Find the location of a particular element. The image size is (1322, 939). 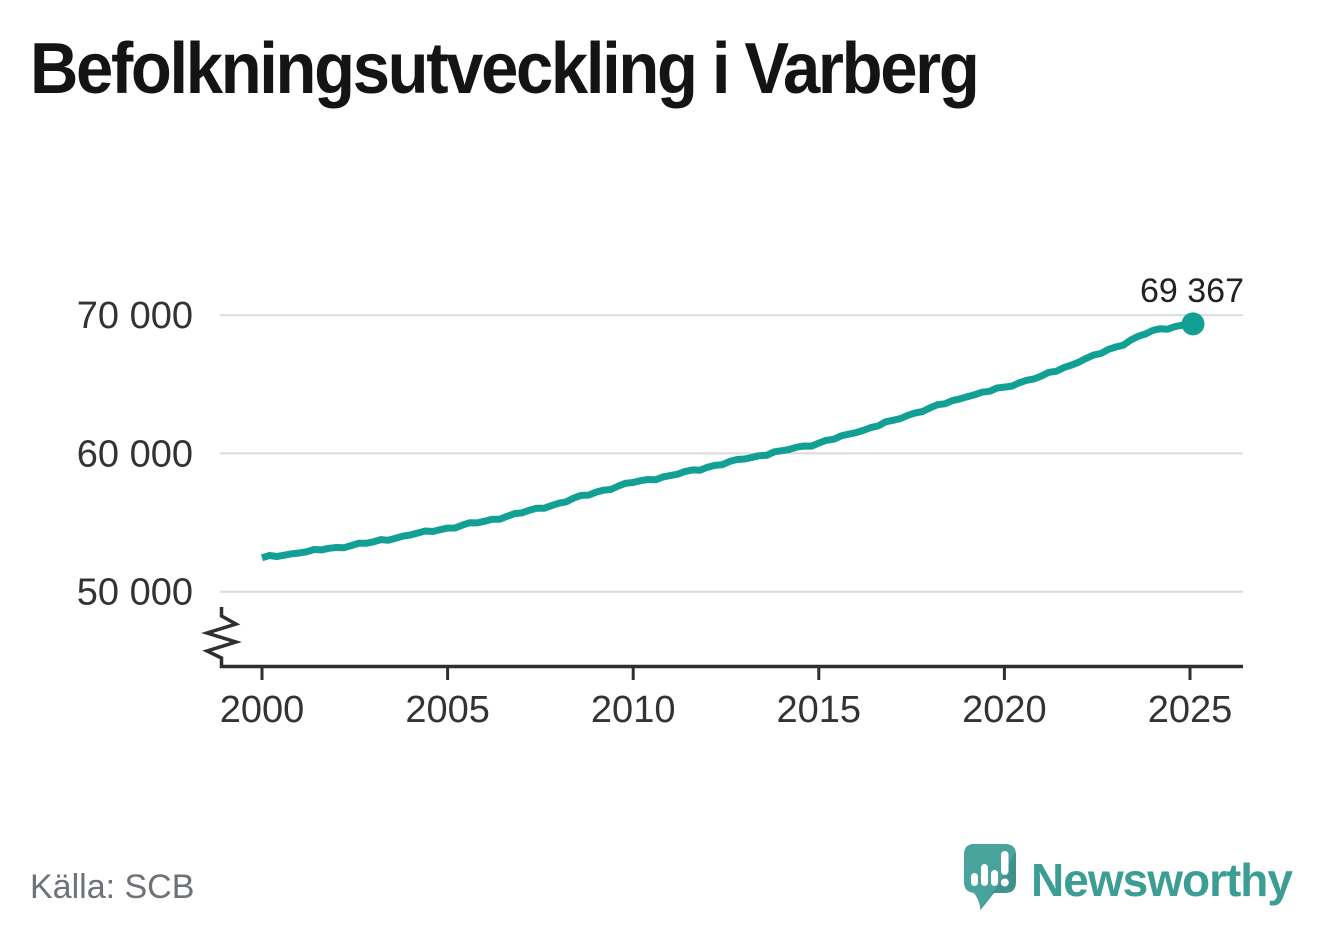

page-title: Befolkningsutveckling i Varberg is located at coordinates (539, 69).